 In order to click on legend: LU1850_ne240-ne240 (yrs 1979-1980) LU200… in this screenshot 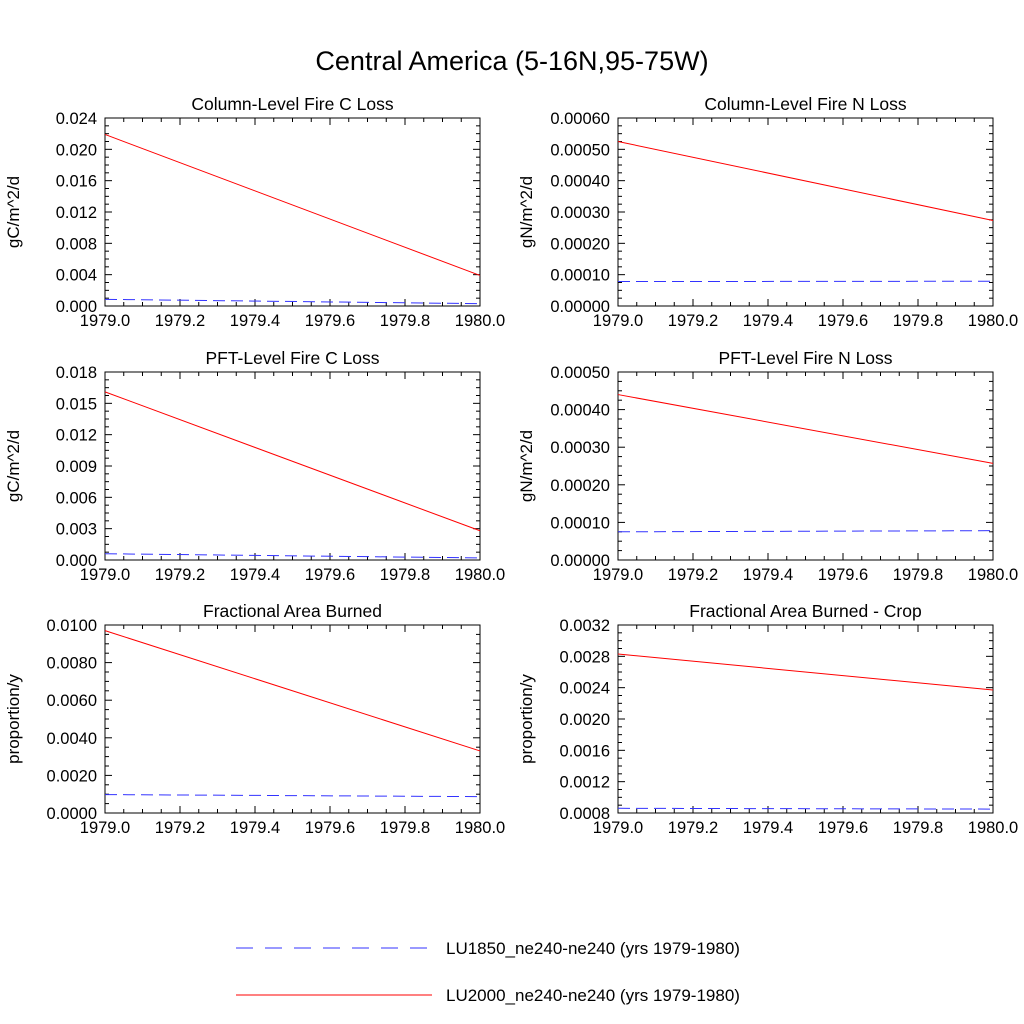, I will do `click(488, 972)`.